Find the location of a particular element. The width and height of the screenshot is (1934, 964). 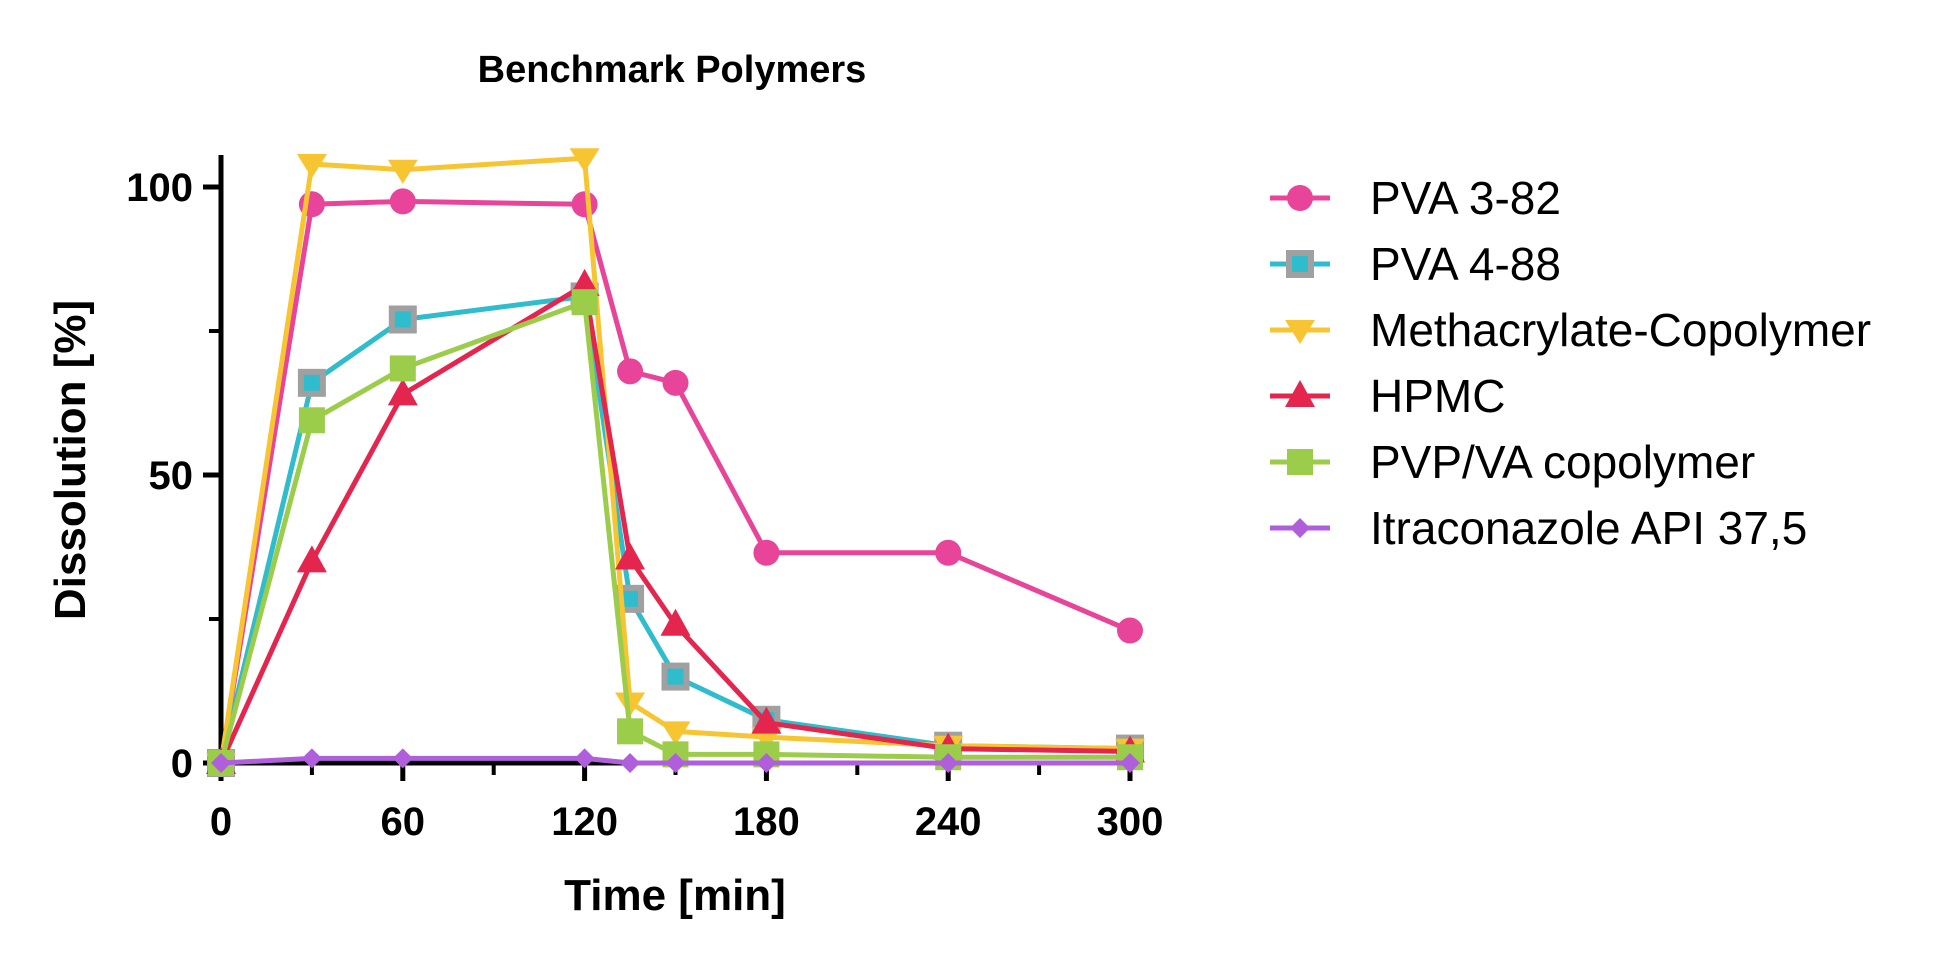

y-axis-title: Dissolution [%] is located at coordinates (70, 460).